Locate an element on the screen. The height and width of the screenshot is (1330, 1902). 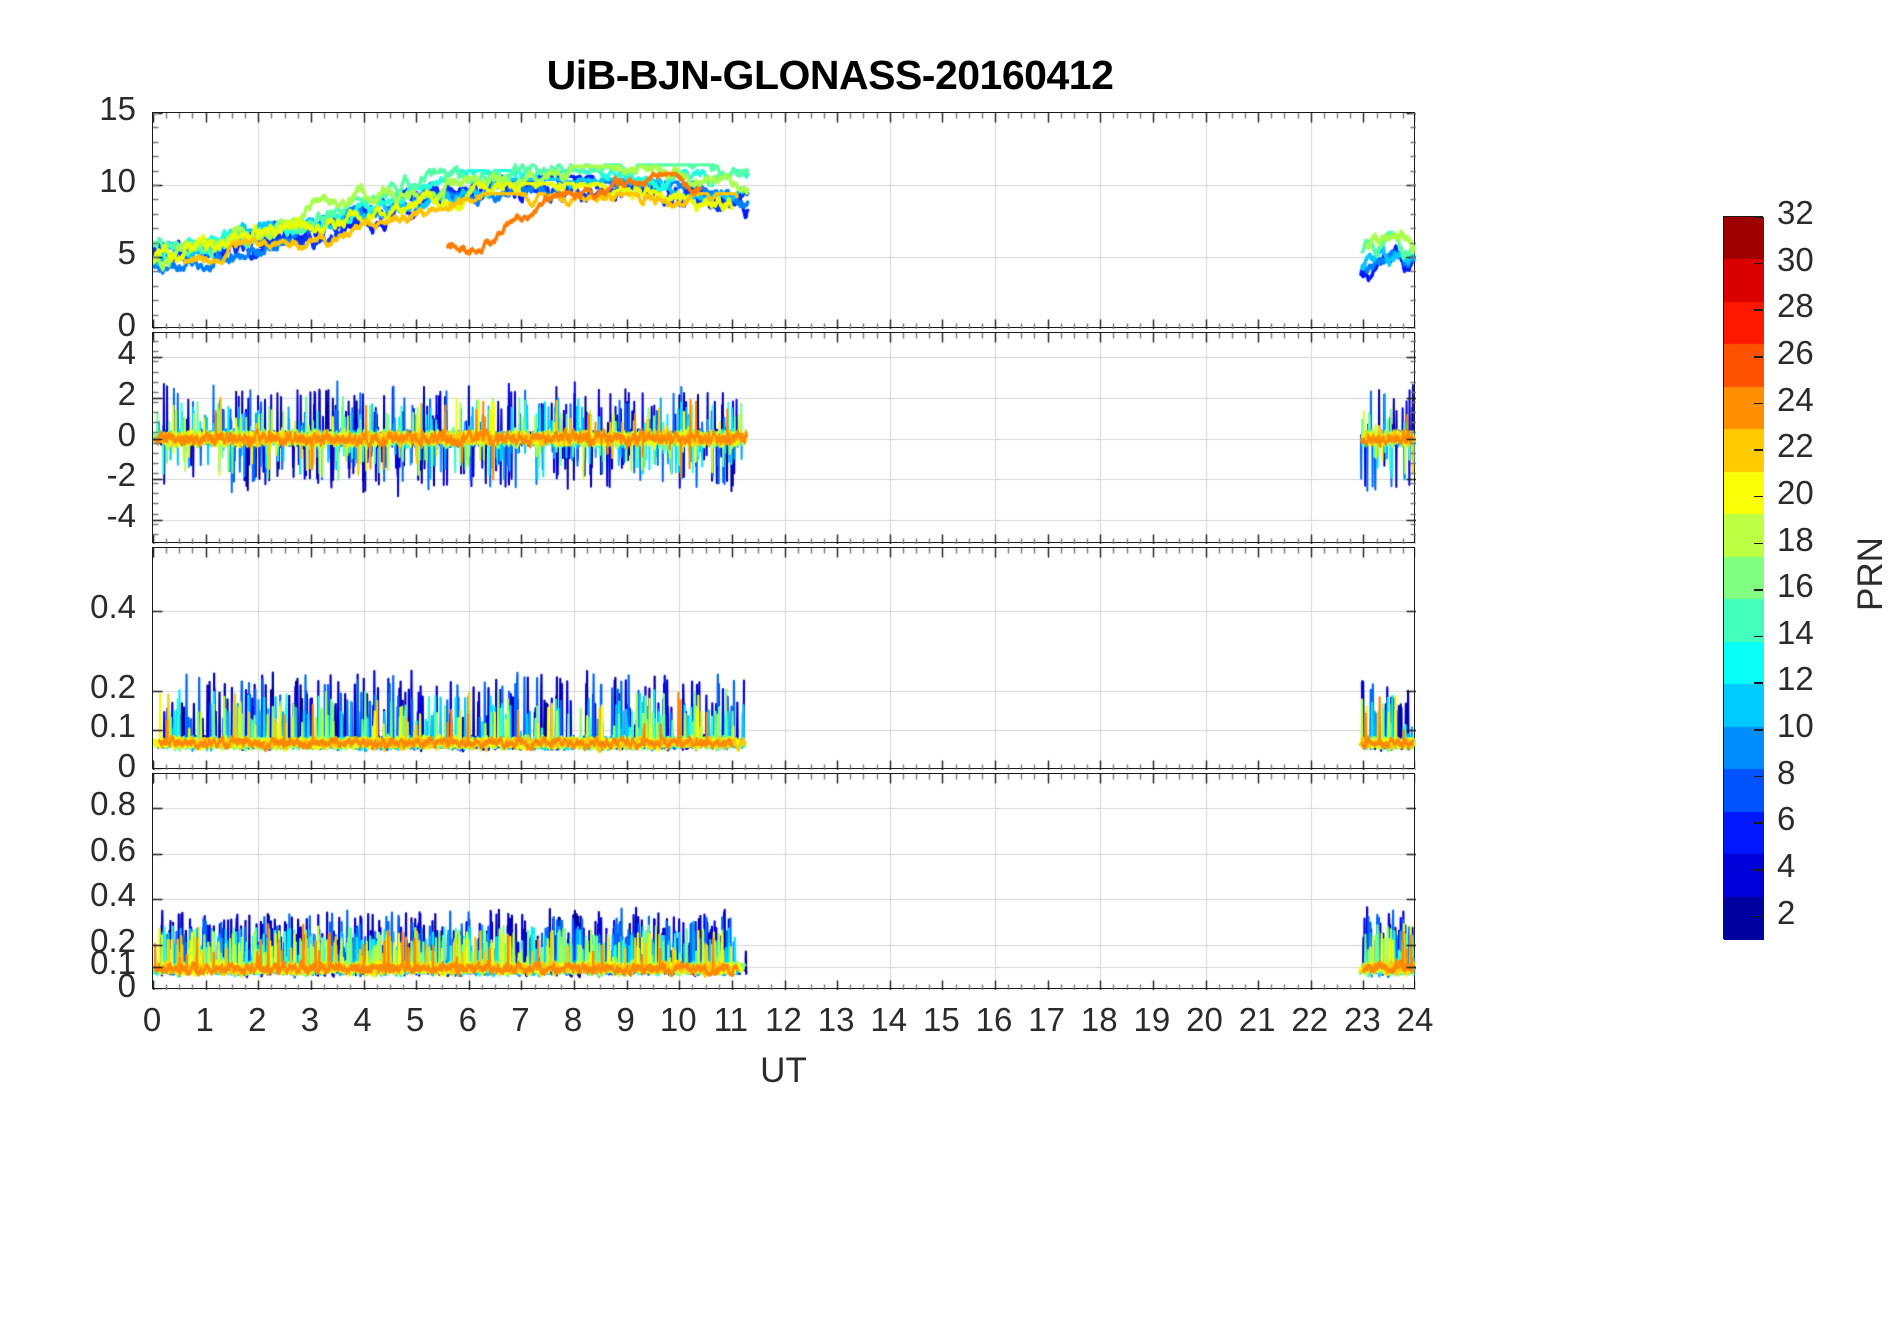
colorbar-tick-28: 28 is located at coordinates (1795, 306).